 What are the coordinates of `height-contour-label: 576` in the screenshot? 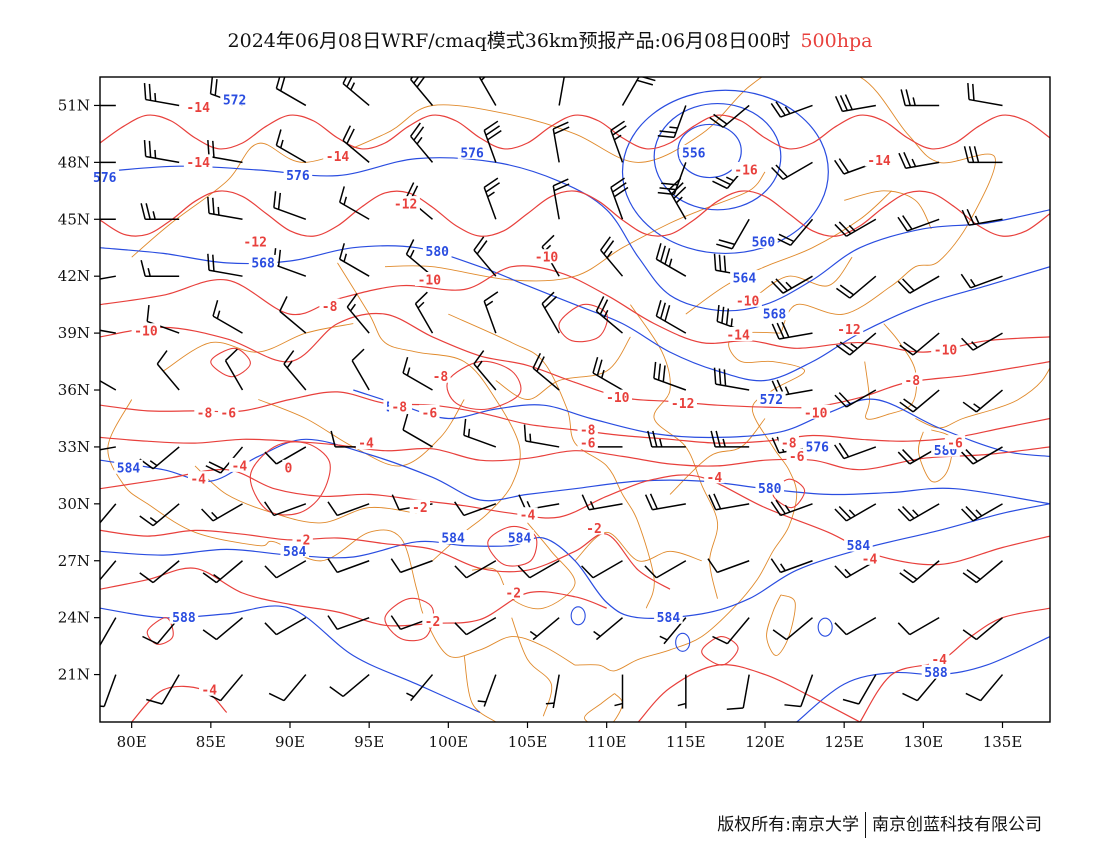 It's located at (298, 176).